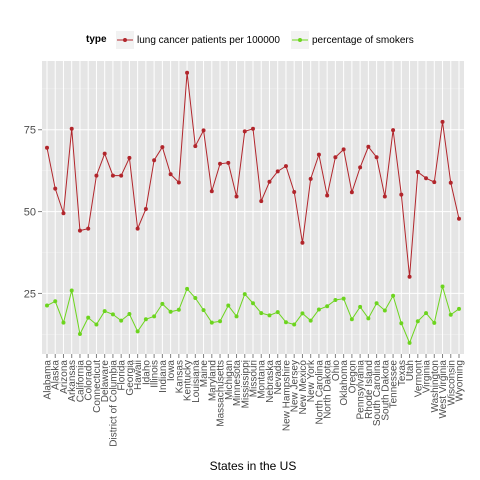 This screenshot has height=480, width=480. What do you see at coordinates (361, 390) in the screenshot?
I see `x-tick-label: Pennsylvania` at bounding box center [361, 390].